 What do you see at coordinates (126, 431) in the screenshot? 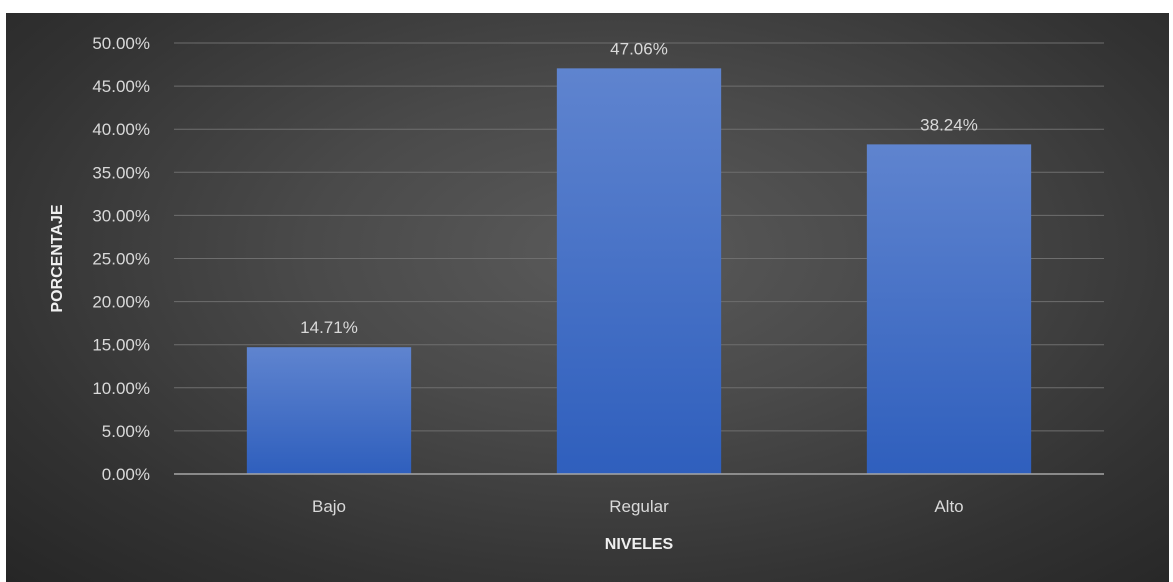
I see `y-tick-label: 5.00%` at bounding box center [126, 431].